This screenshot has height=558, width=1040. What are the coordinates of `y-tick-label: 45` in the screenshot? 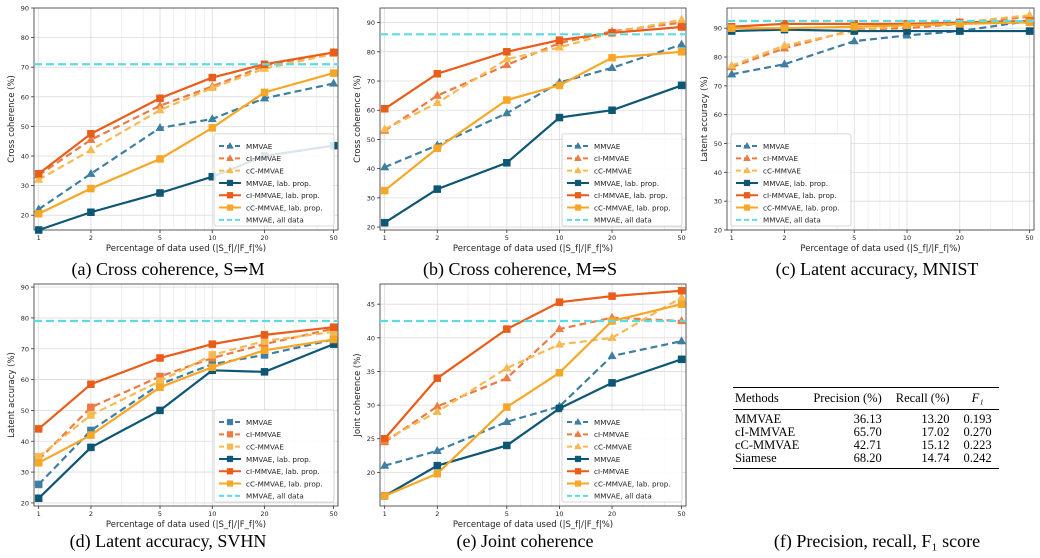 It's located at (371, 305).